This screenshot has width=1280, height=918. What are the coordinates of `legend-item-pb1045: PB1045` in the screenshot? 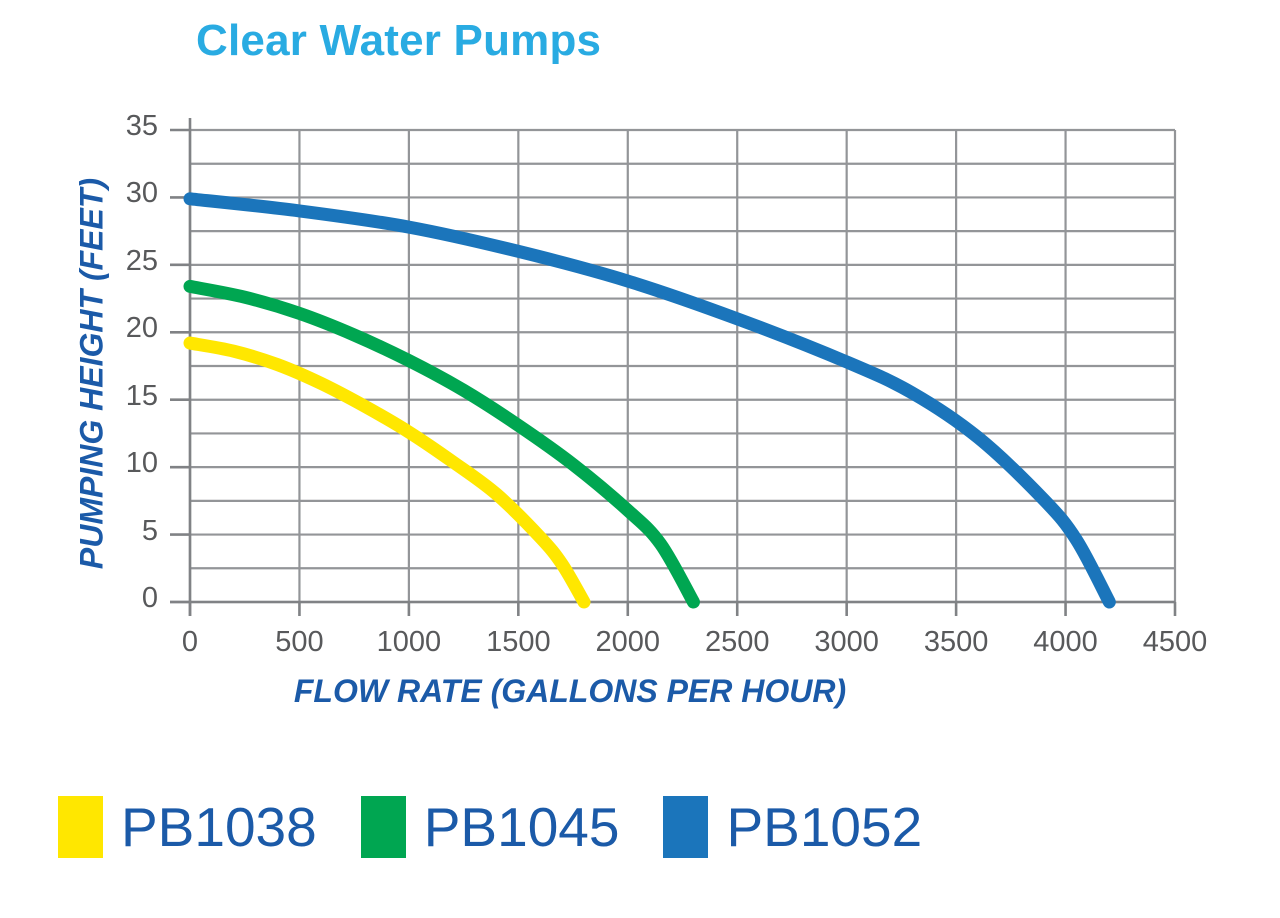 It's located at (490, 826).